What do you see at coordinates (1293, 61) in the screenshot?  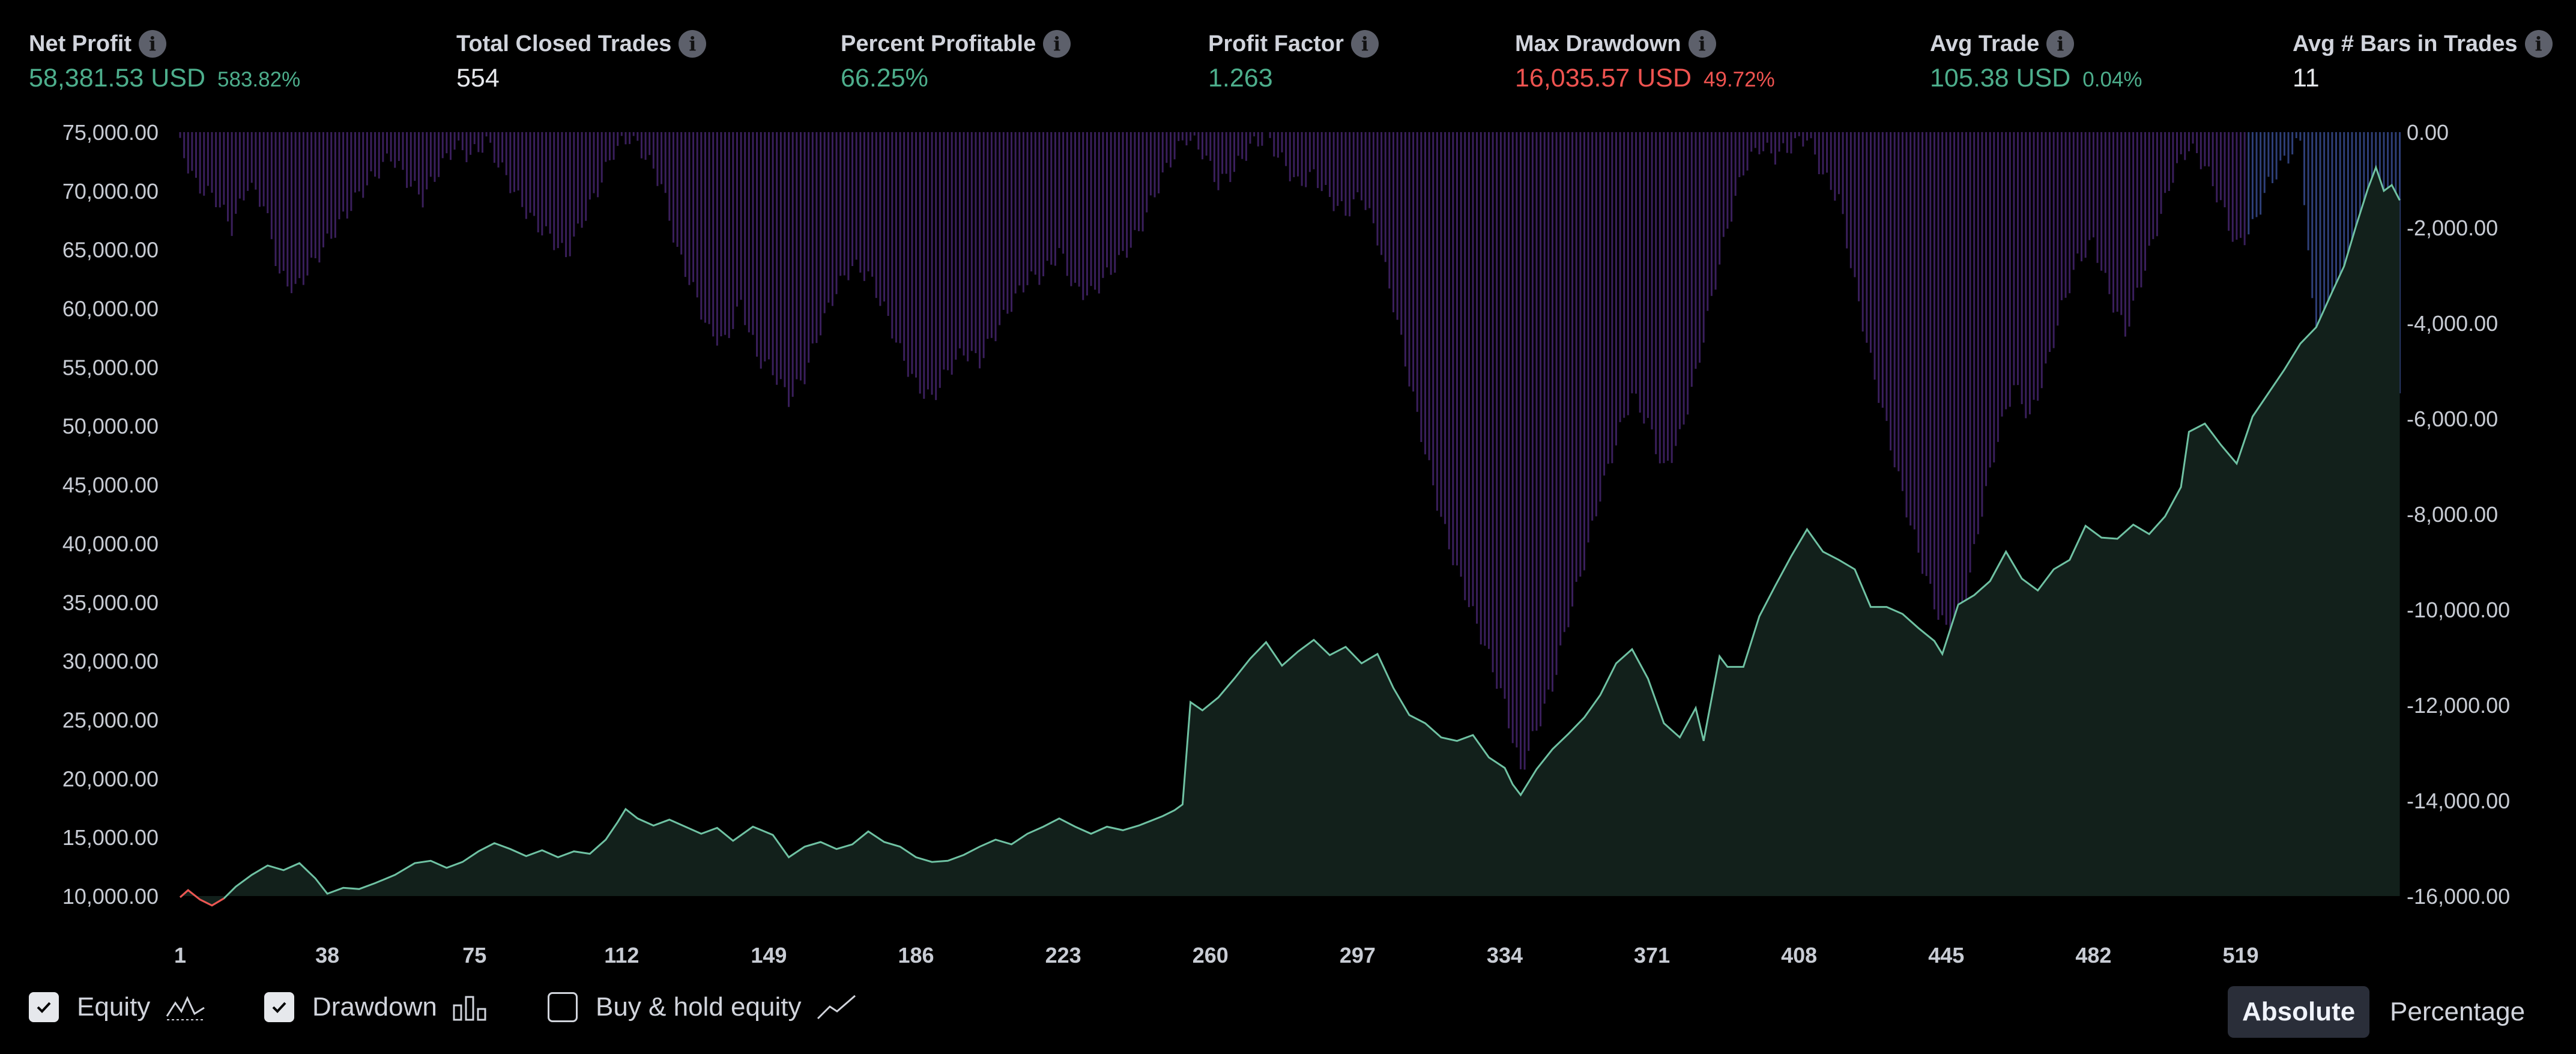 I see `metric-profit-factor: Profit Factor i 1.263` at bounding box center [1293, 61].